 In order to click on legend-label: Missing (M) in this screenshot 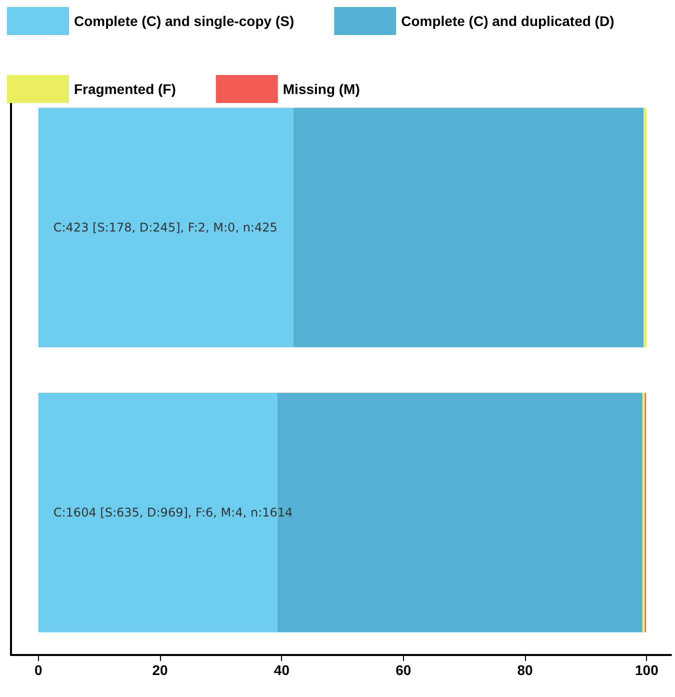, I will do `click(321, 89)`.